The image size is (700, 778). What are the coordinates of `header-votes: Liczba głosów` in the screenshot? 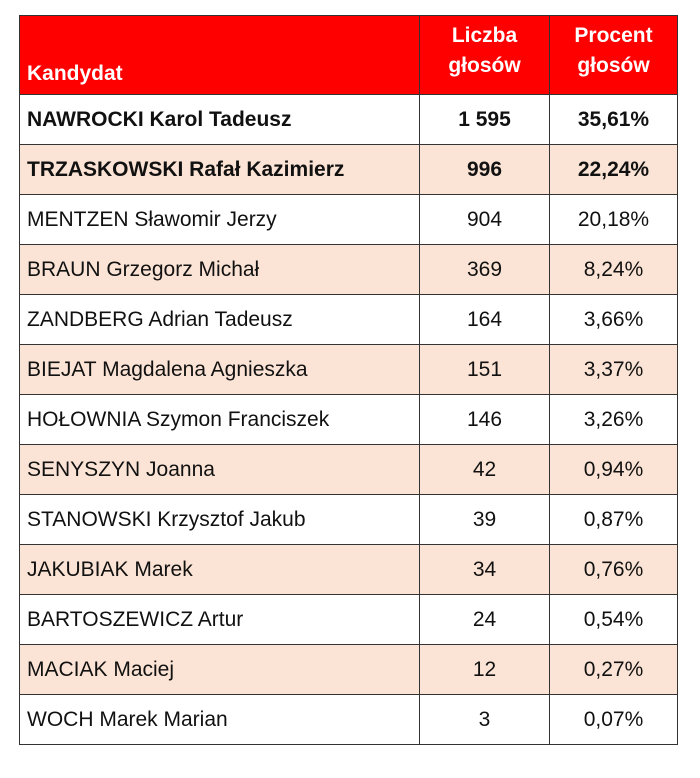 It's located at (484, 55).